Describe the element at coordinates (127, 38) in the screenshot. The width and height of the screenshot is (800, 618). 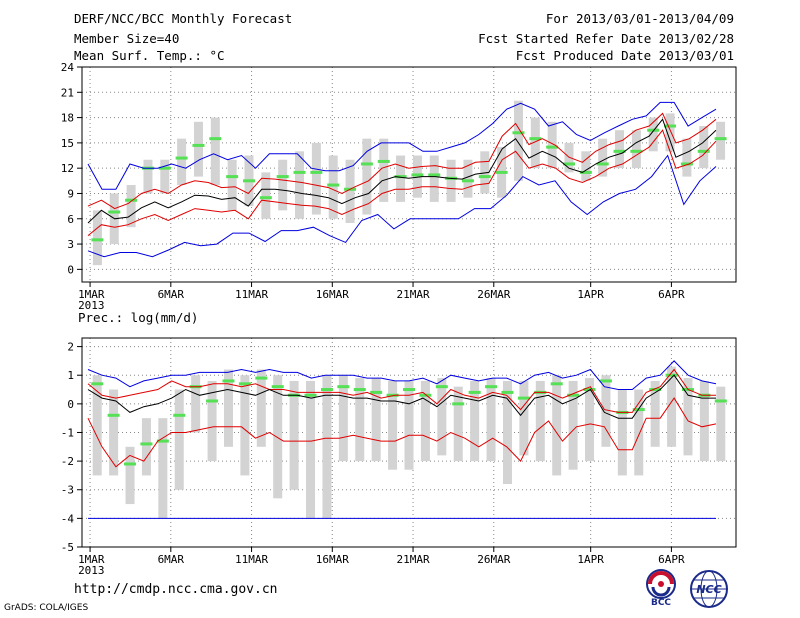
I see `member-size: Member Size=40` at that location.